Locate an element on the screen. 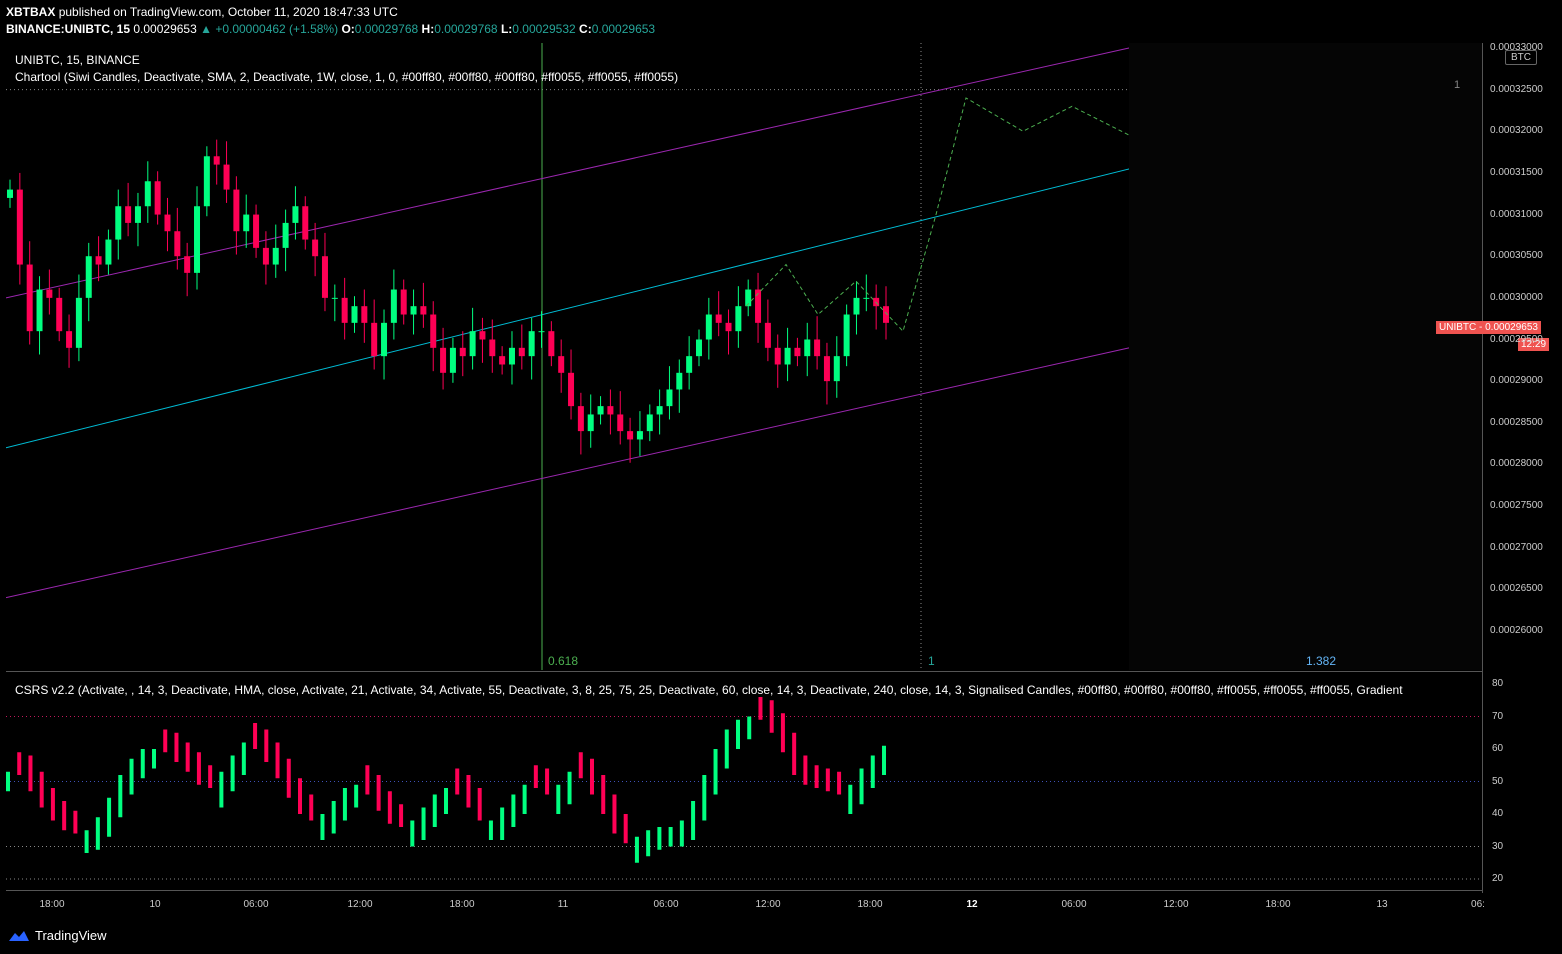 The width and height of the screenshot is (1562, 954). osc-axis-label: 50 is located at coordinates (1498, 781).